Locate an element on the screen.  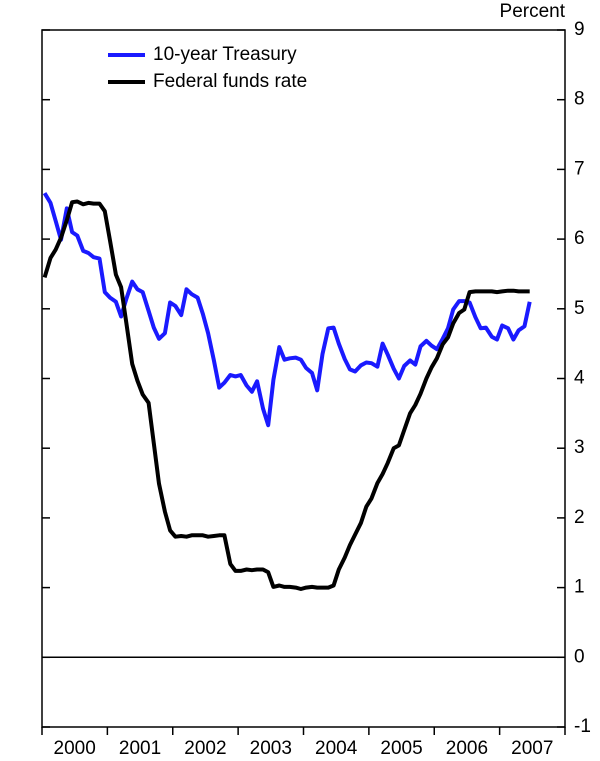
y-tick-label: -1 is located at coordinates (582, 726).